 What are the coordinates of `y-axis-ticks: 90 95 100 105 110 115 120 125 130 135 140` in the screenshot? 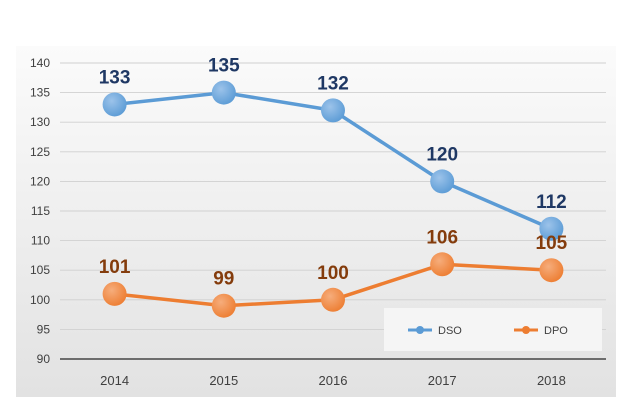 It's located at (40, 211).